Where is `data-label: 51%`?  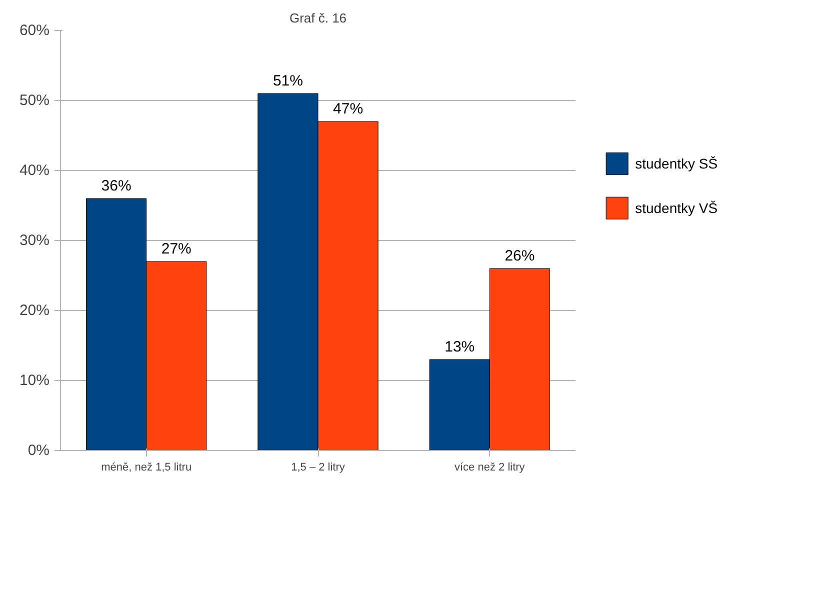 data-label: 51% is located at coordinates (287, 81).